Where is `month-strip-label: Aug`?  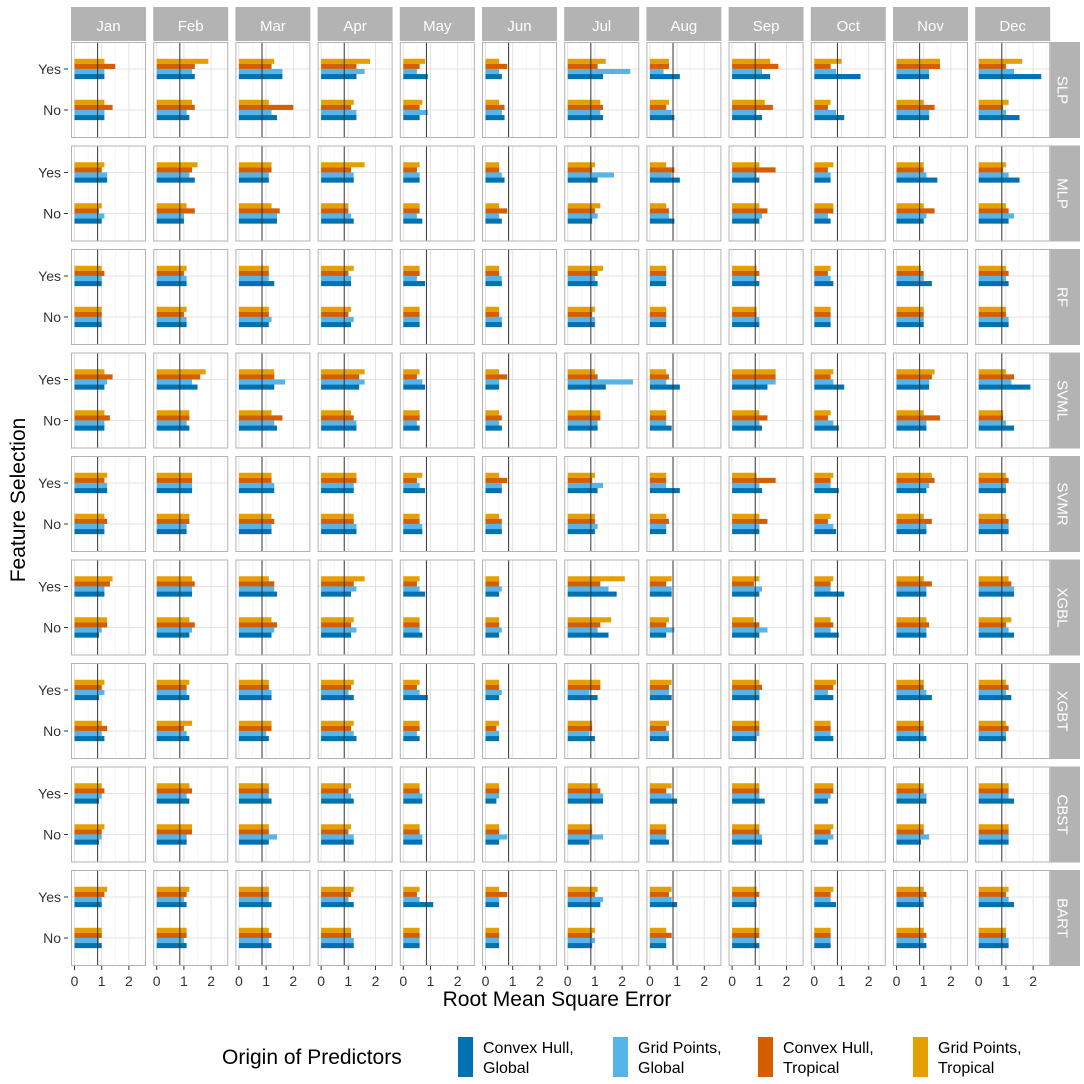
month-strip-label: Aug is located at coordinates (684, 26).